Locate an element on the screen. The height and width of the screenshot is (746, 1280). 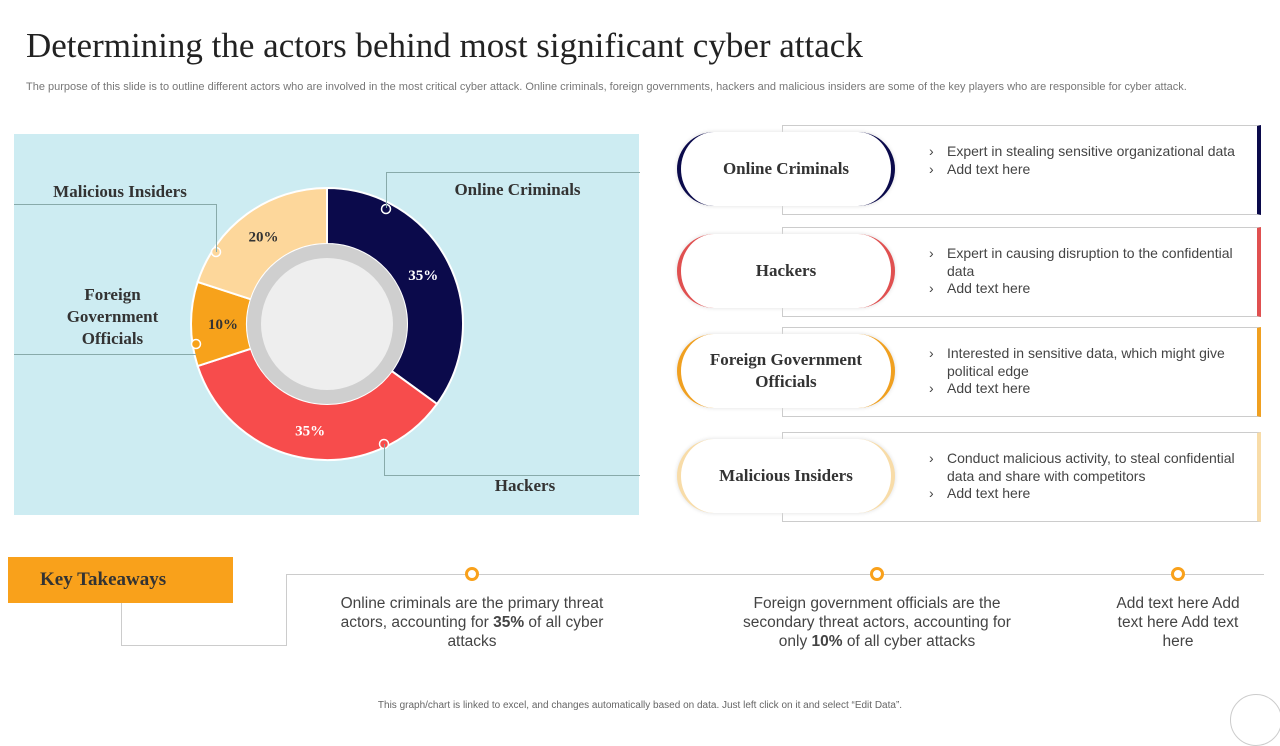
actor-pill: Hackers is located at coordinates (786, 271).